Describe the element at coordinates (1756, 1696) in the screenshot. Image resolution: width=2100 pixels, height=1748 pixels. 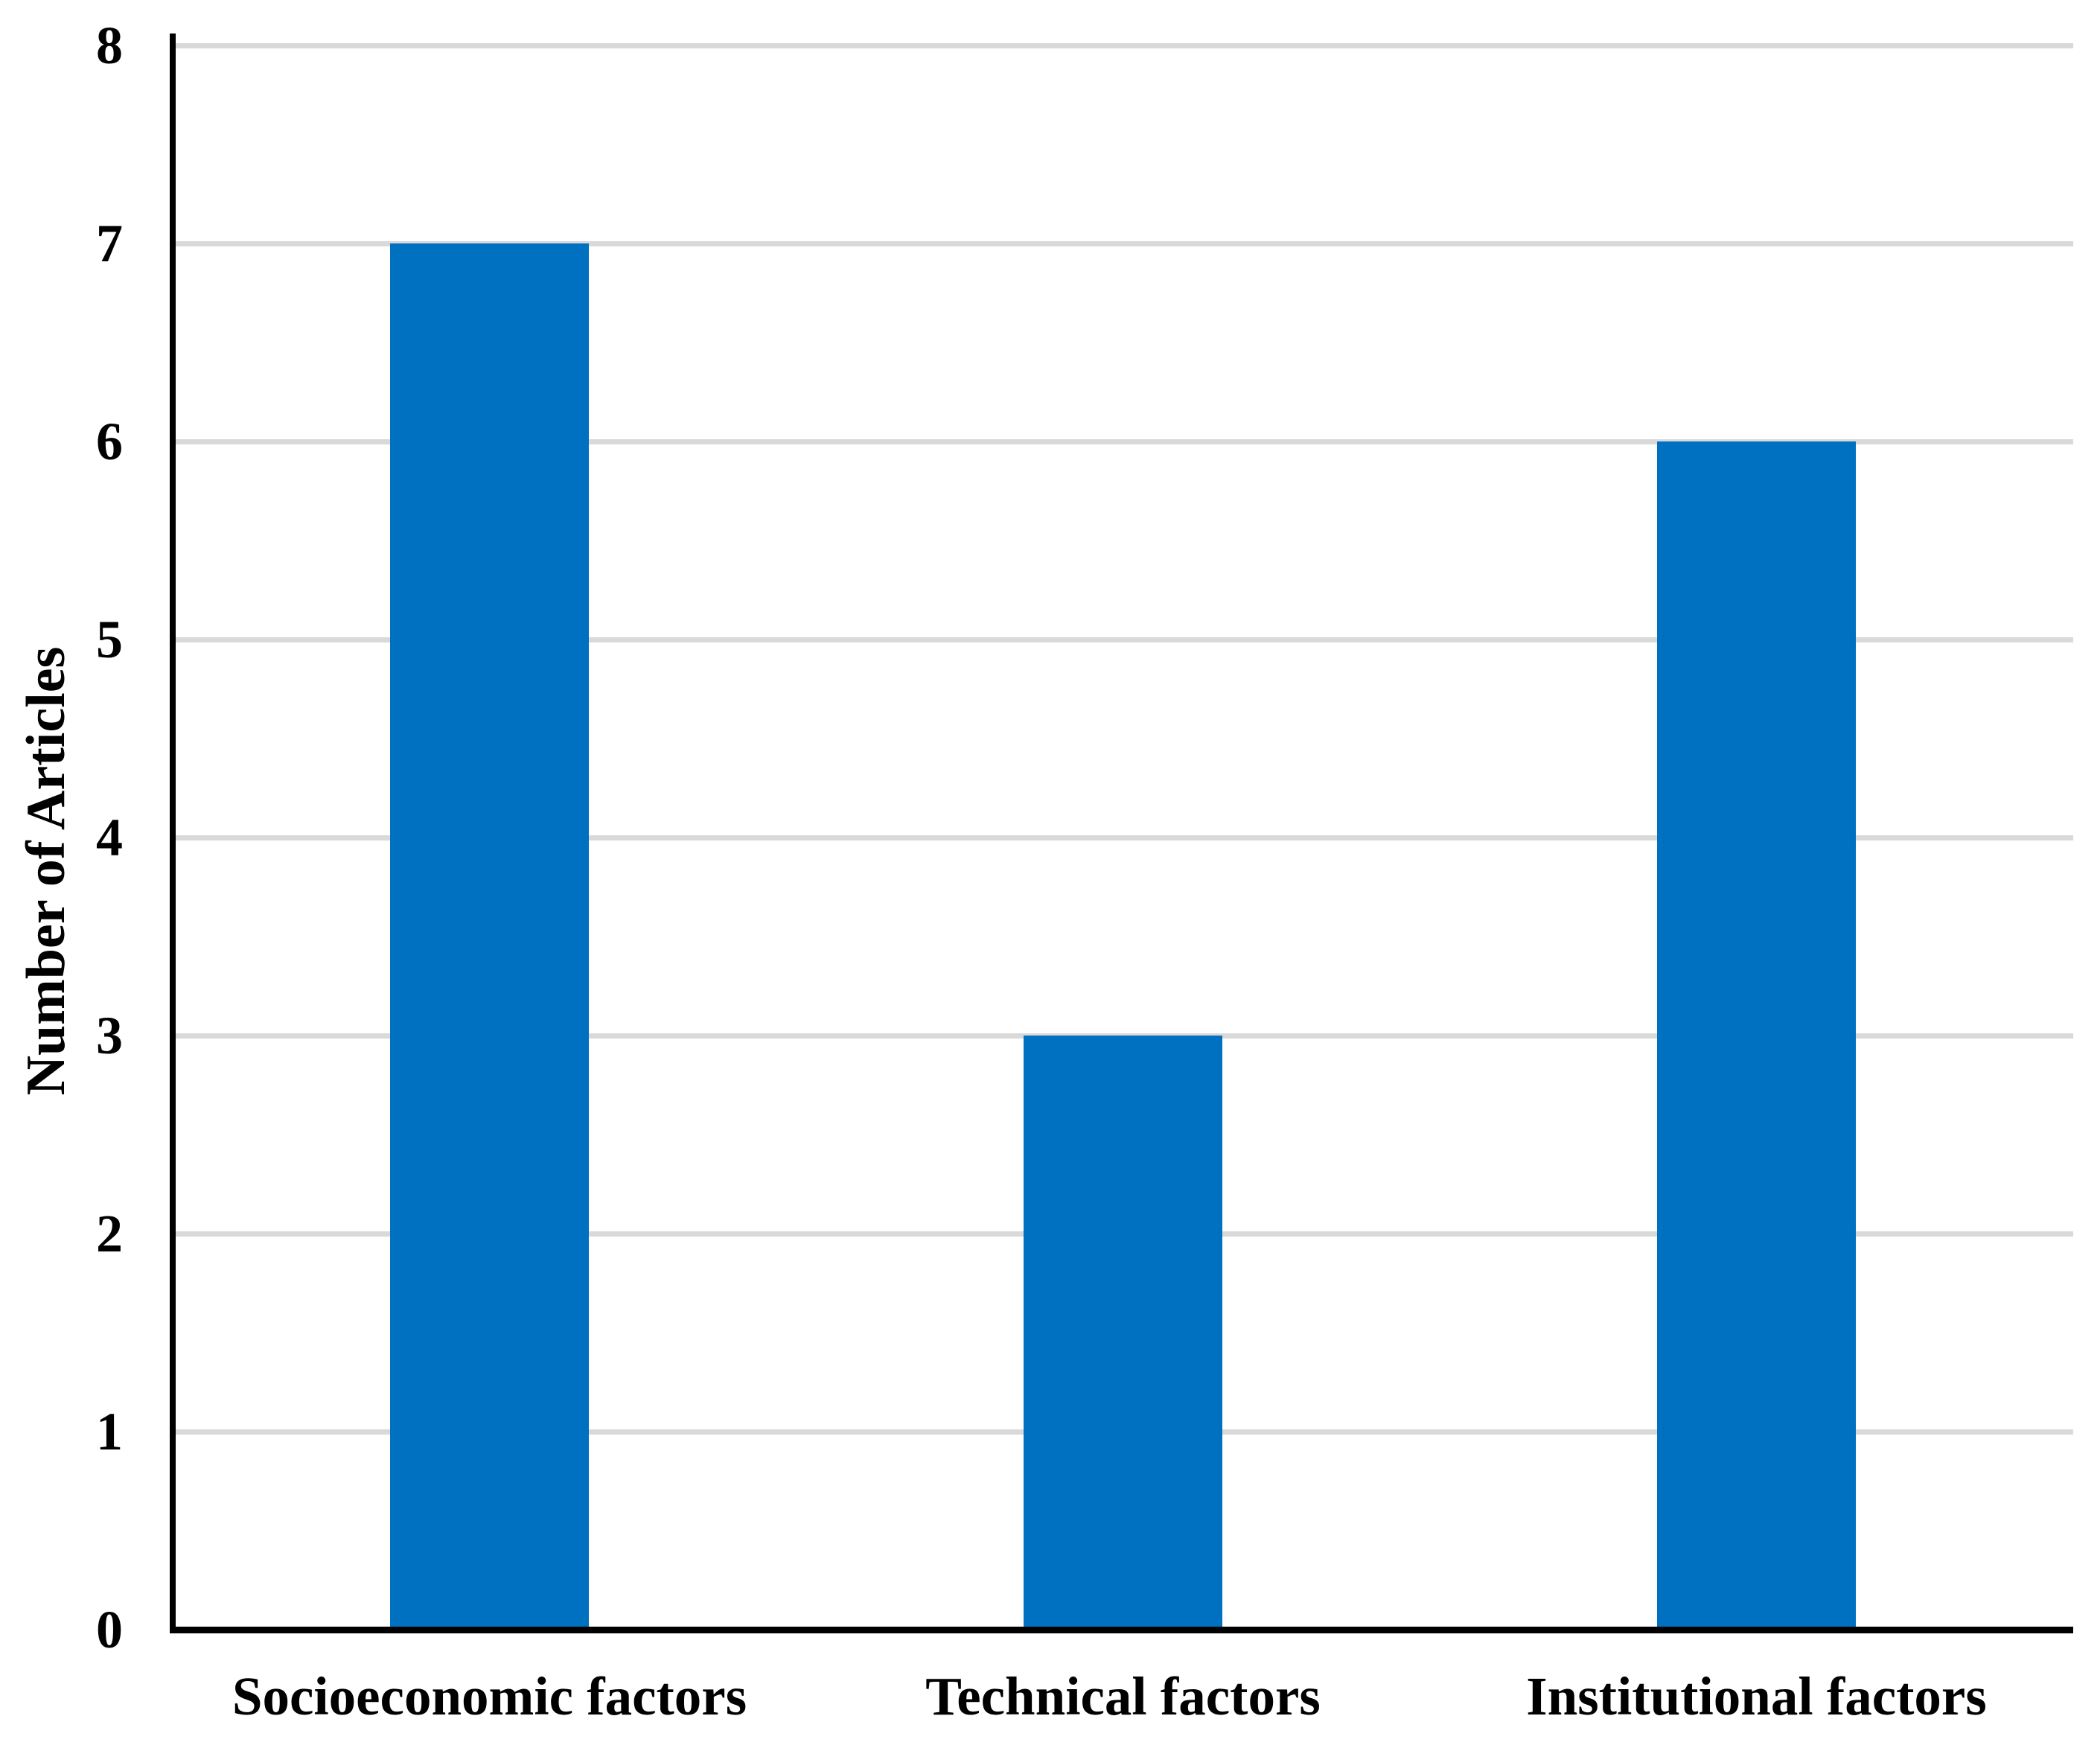
I see `x-category-label: Institutional factors` at that location.